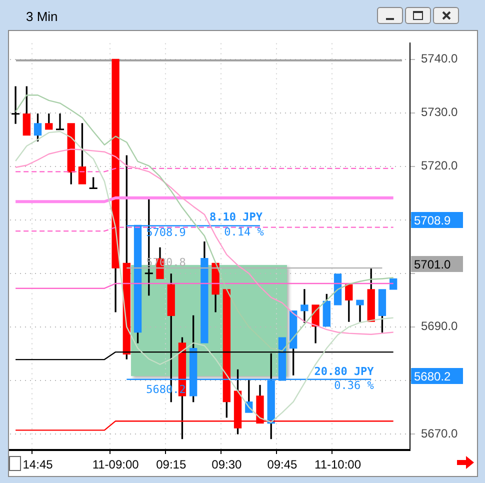  I want to click on annotation: 0.14 %, so click(244, 232).